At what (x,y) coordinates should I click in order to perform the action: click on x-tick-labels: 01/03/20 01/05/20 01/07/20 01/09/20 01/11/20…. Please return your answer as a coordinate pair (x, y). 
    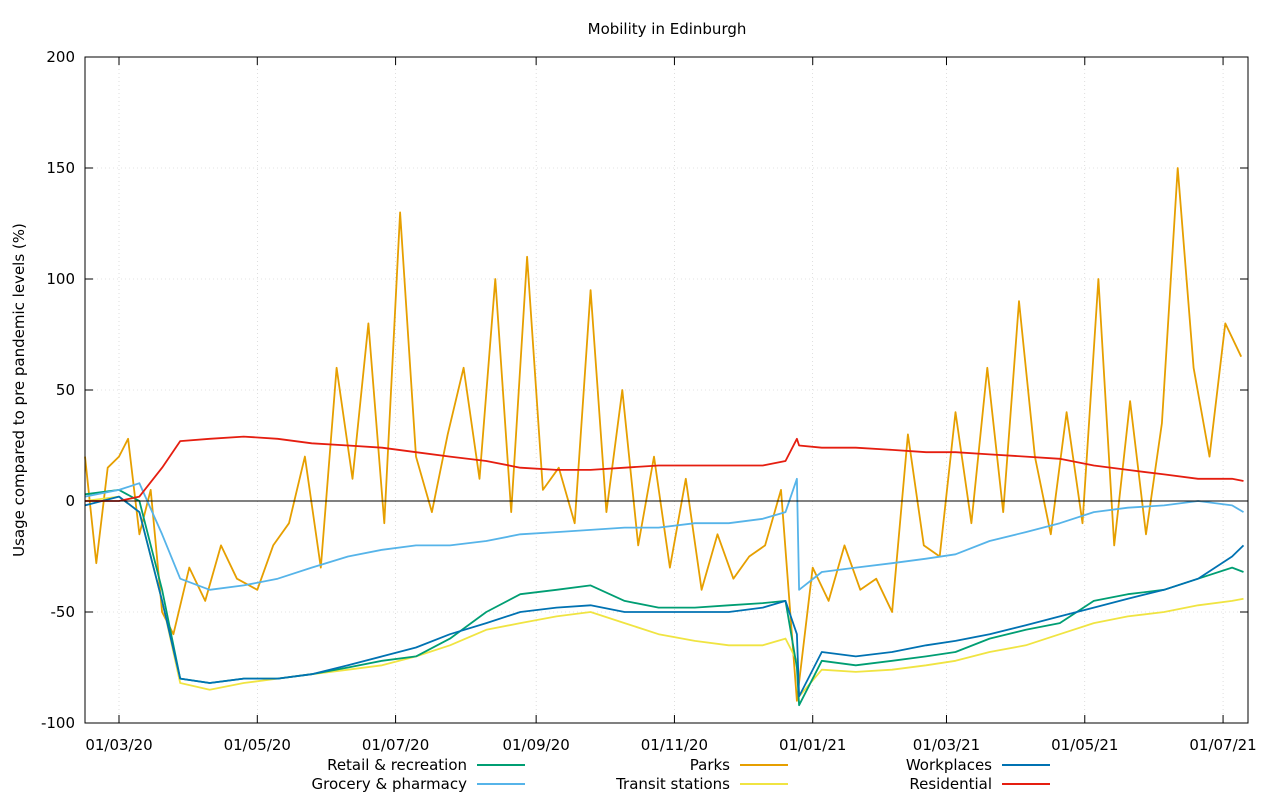
    Looking at the image, I should click on (670, 745).